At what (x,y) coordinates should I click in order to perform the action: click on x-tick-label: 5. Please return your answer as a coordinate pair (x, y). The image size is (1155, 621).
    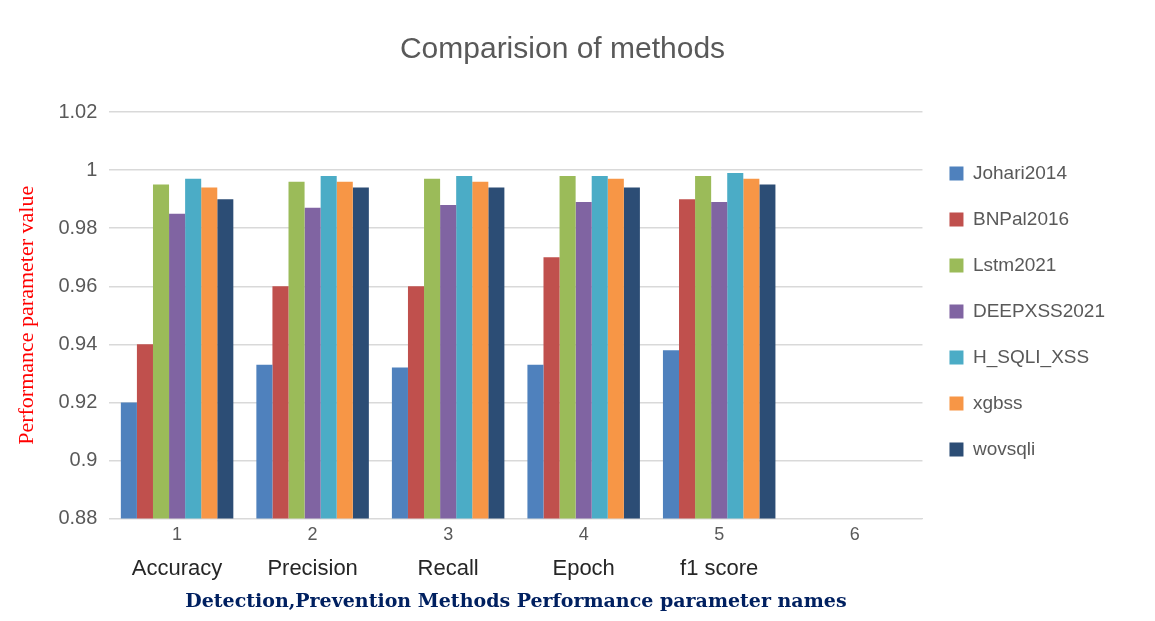
    Looking at the image, I should click on (719, 534).